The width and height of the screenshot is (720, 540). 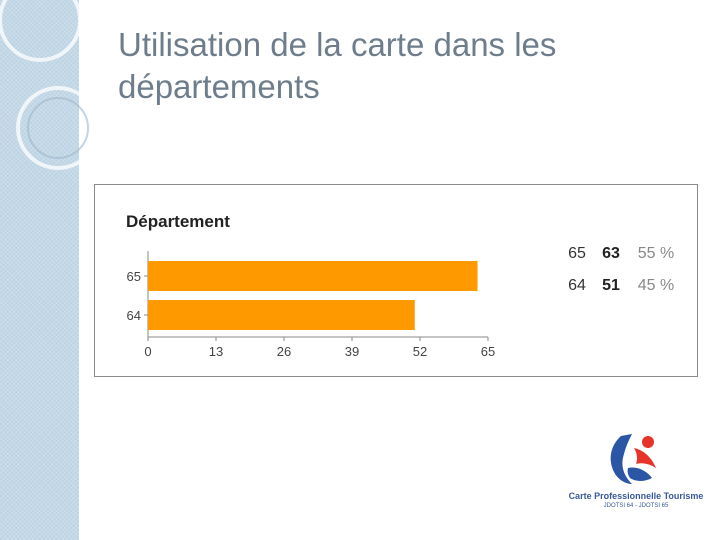 What do you see at coordinates (134, 315) in the screenshot?
I see `y-tick-label: 64` at bounding box center [134, 315].